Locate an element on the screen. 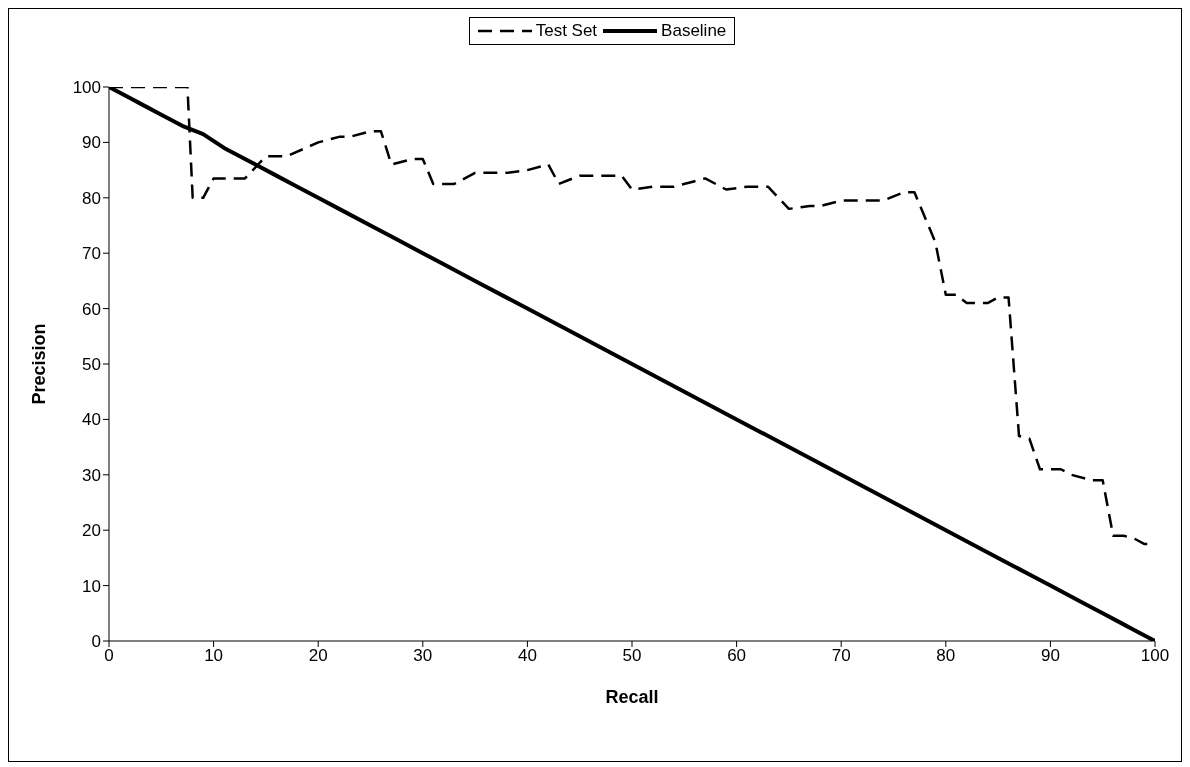 The width and height of the screenshot is (1190, 767). legend-label: Test Set is located at coordinates (566, 31).